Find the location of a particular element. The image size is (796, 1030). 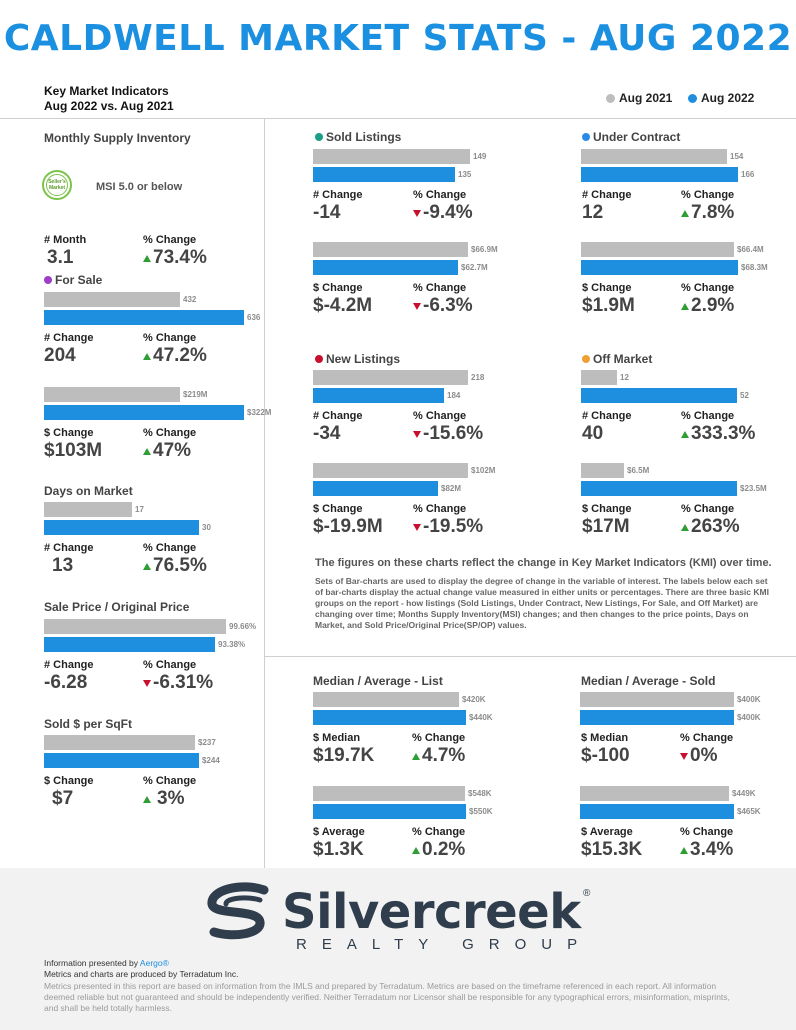

logo-mark-icon is located at coordinates (238, 911).